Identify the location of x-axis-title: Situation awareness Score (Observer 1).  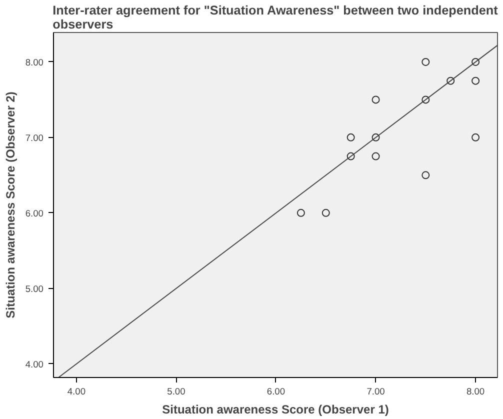
(275, 409).